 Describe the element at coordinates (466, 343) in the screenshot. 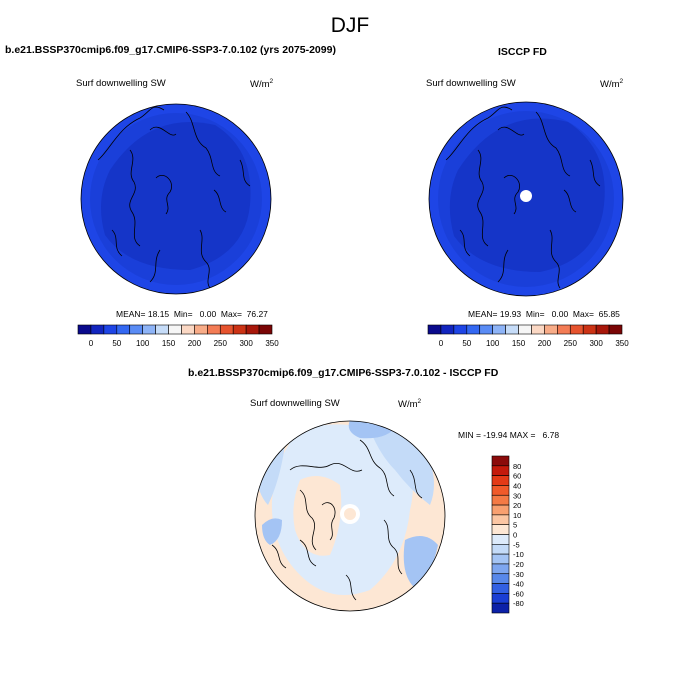

I see `panel-2-colorbar-tick-label: 50` at that location.